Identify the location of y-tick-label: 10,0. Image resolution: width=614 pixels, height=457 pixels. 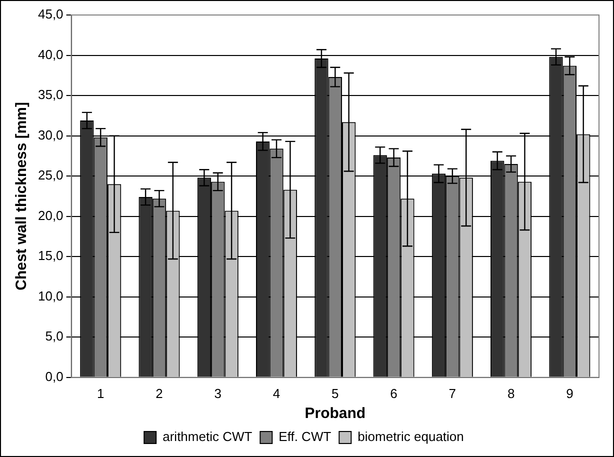
(51, 296).